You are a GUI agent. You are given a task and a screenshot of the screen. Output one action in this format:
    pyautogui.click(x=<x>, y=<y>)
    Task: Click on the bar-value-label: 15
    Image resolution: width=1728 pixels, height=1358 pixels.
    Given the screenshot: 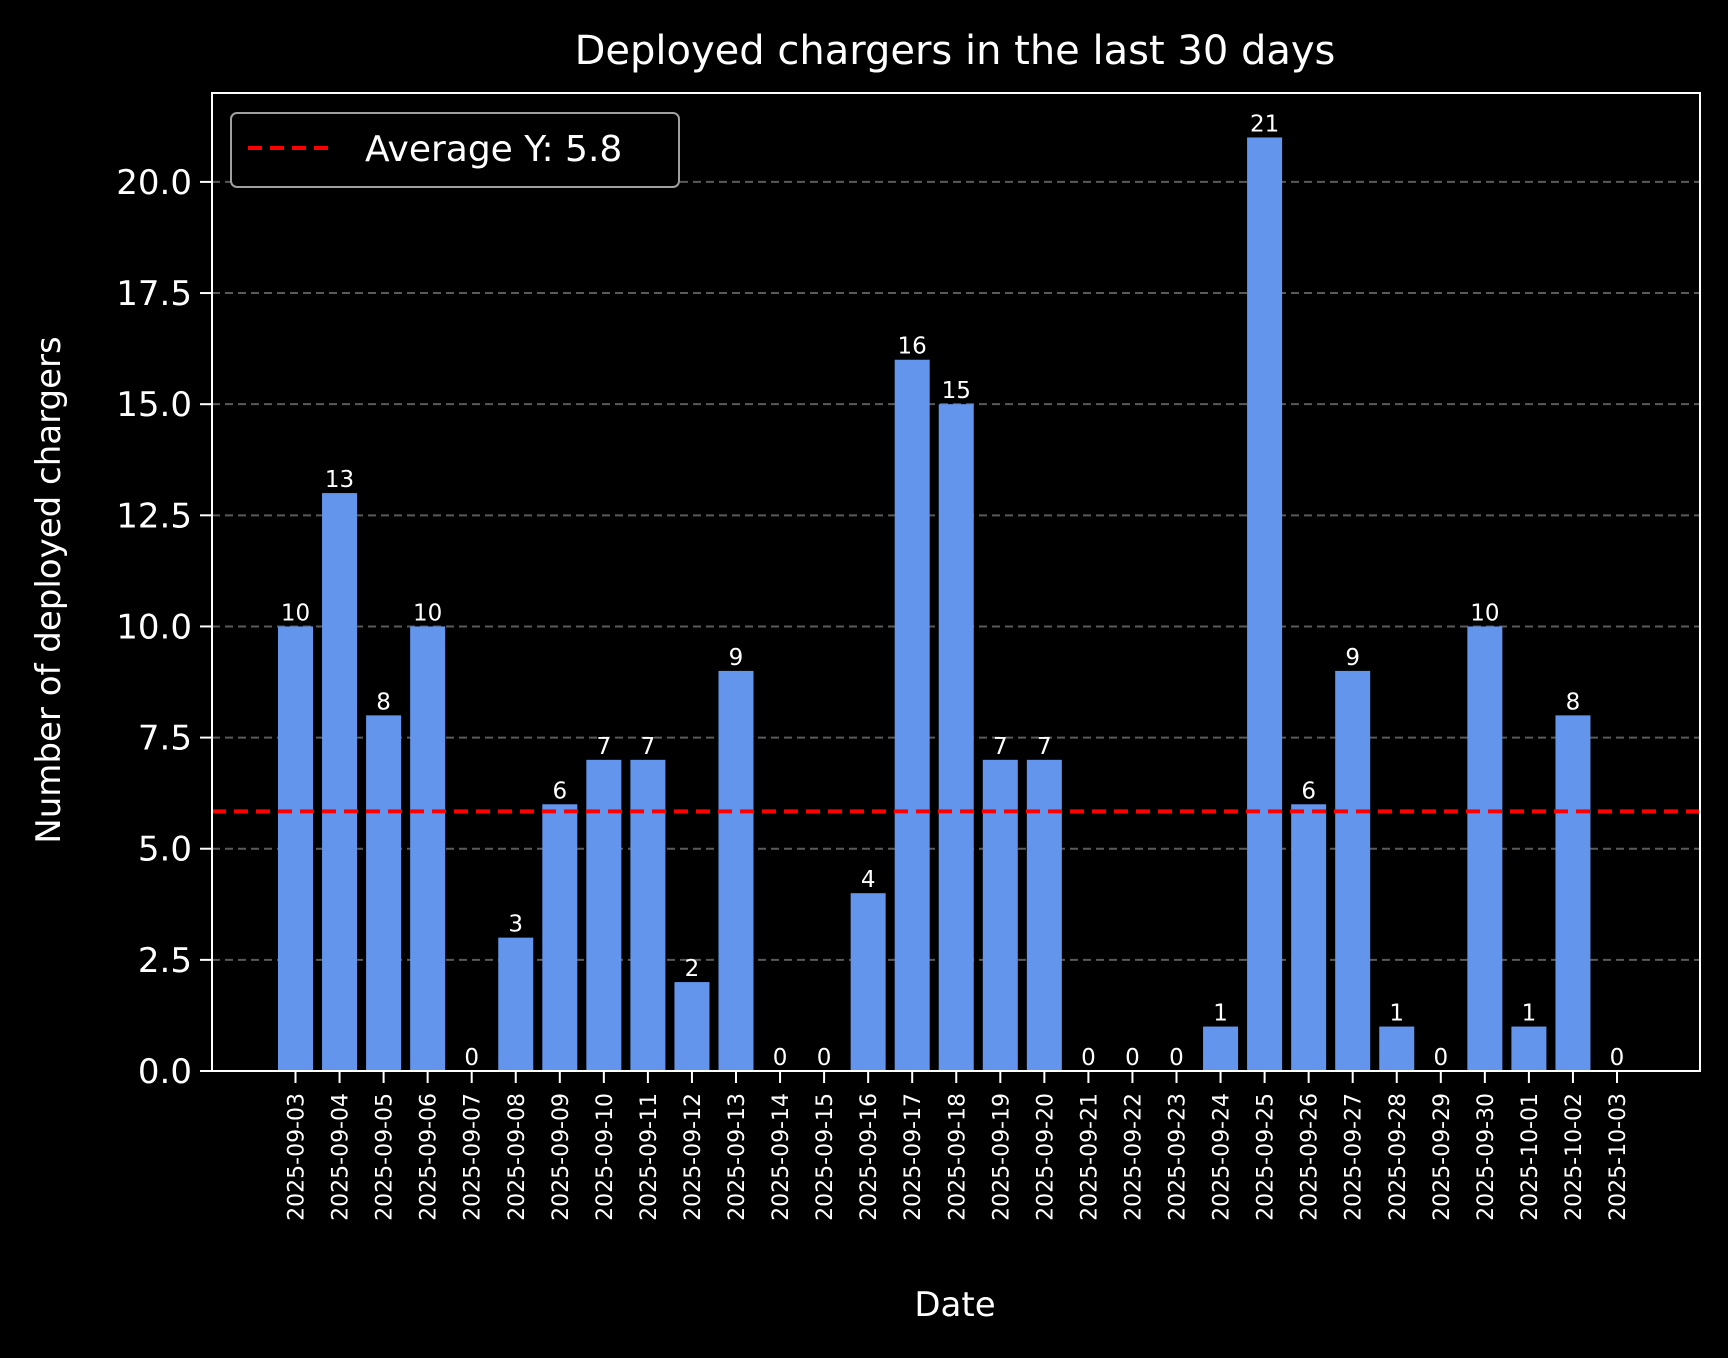 What is the action you would take?
    pyautogui.click(x=956, y=391)
    